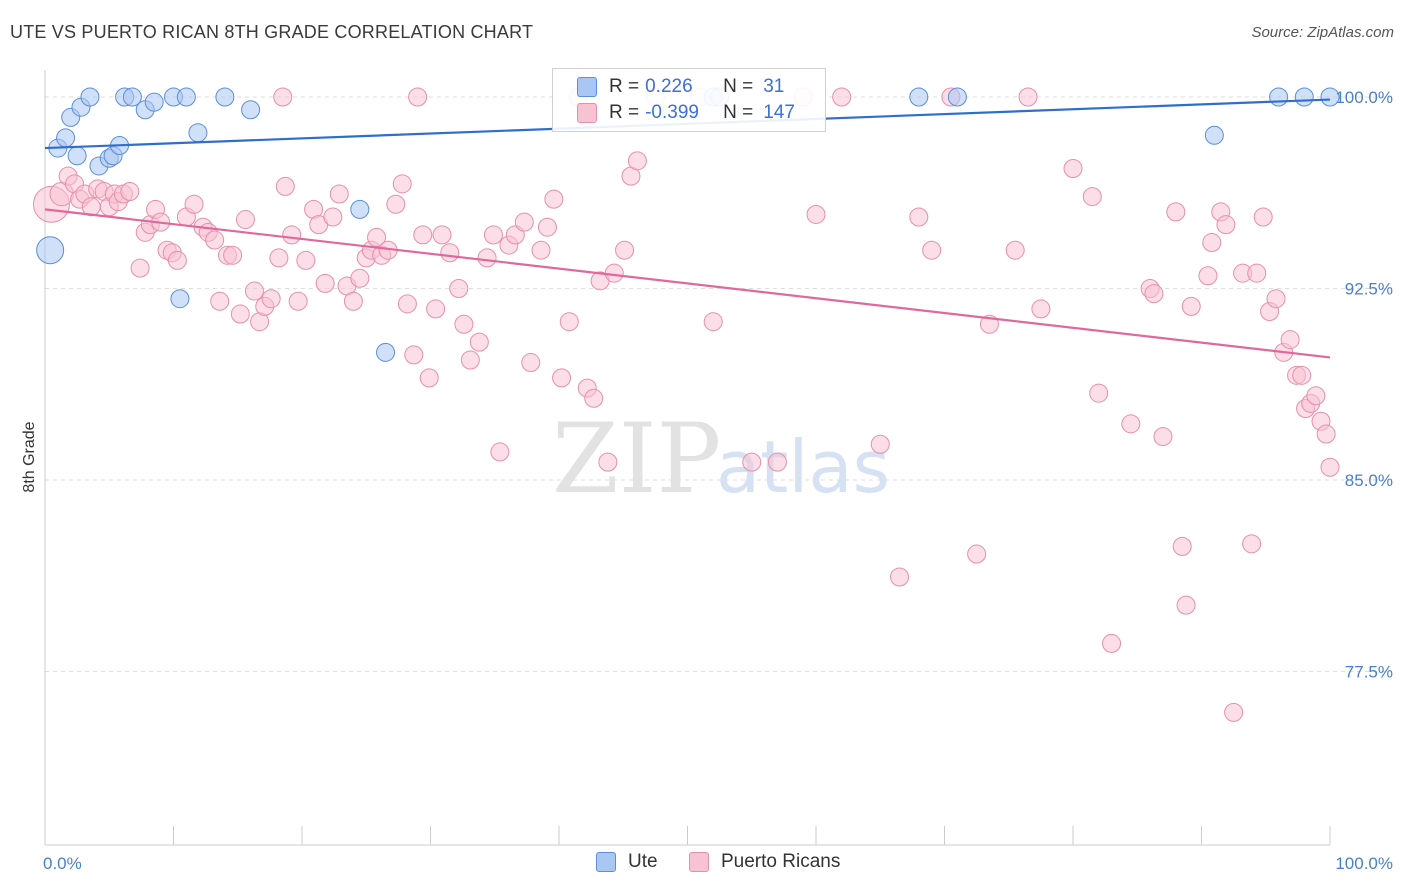  What do you see at coordinates (1364, 97) in the screenshot?
I see `y-tick-label: 100.0%` at bounding box center [1364, 97].